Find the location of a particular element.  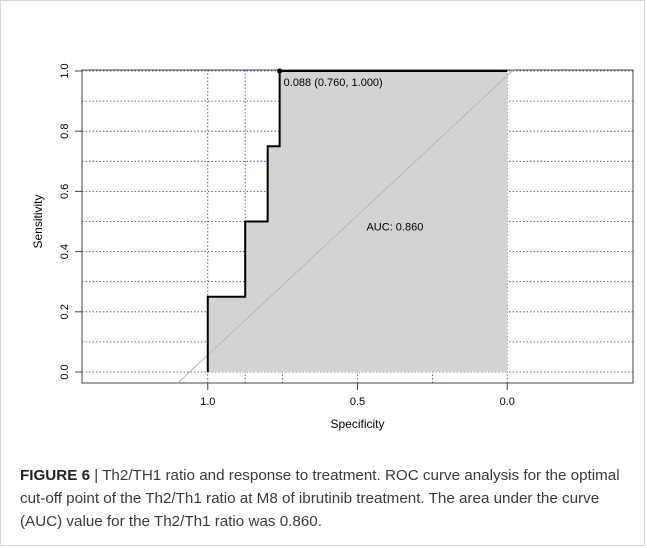

x-tick-label: 0.0 is located at coordinates (507, 402).